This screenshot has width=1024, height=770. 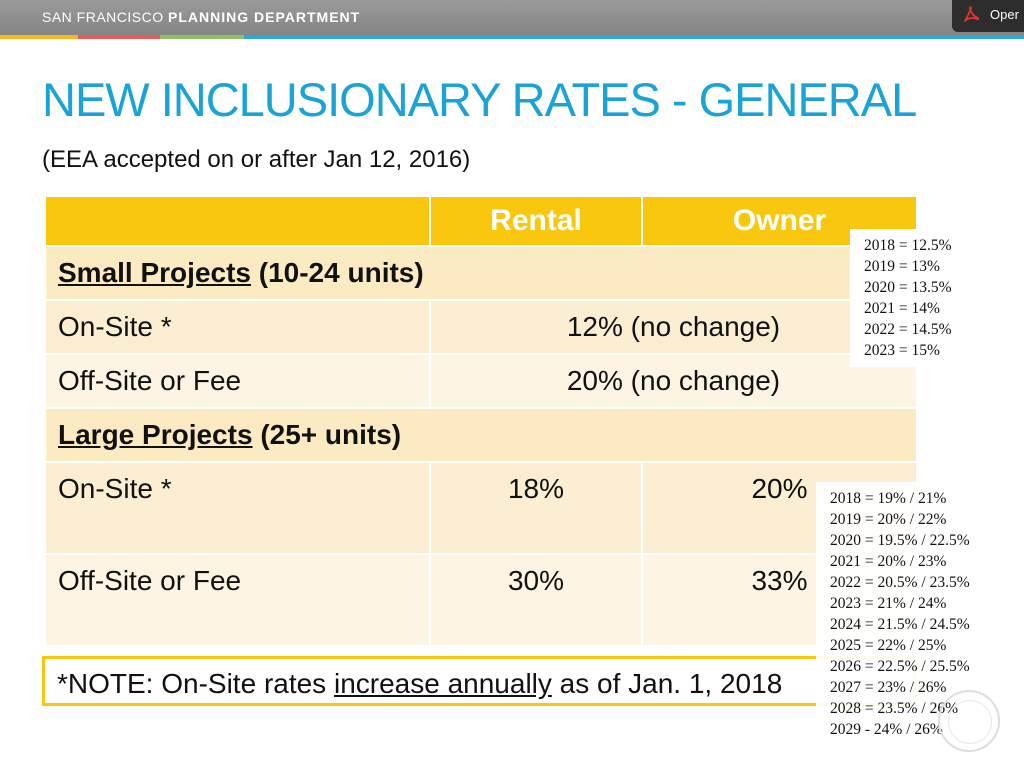 I want to click on table-row: Off-Site or Fee 30% 33%, so click(x=481, y=600).